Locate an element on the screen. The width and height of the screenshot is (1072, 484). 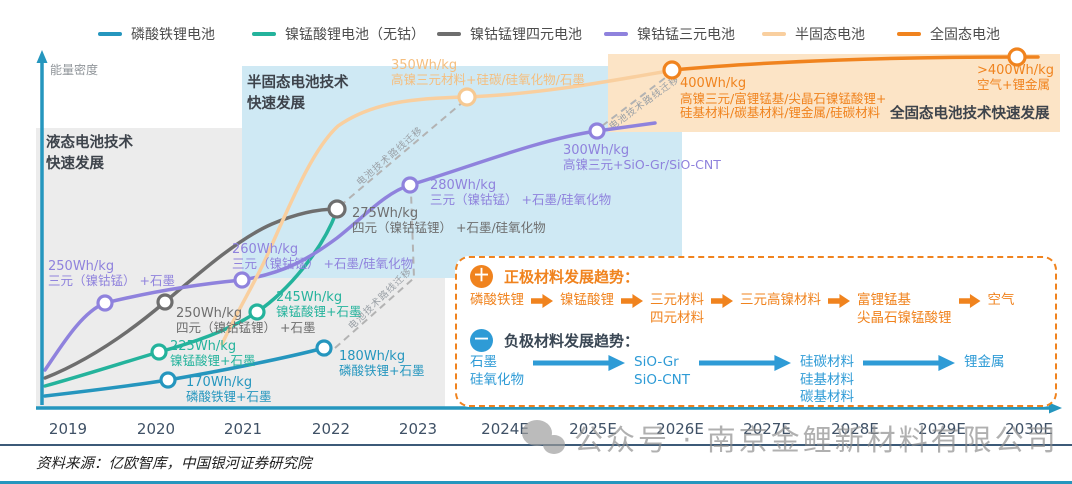
legend-item-semisolid: 半固态电池 is located at coordinates (813, 34).